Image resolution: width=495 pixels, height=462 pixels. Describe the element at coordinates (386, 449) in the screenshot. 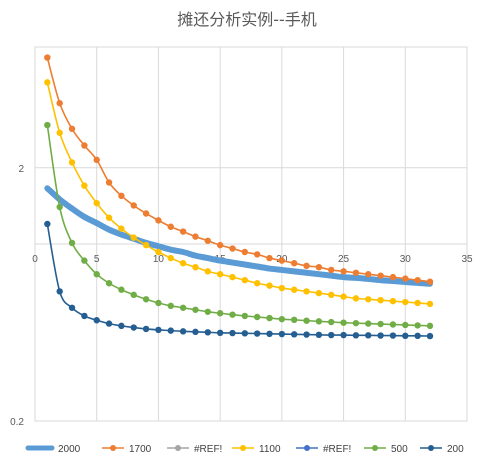

I see `legend-item: 500` at that location.